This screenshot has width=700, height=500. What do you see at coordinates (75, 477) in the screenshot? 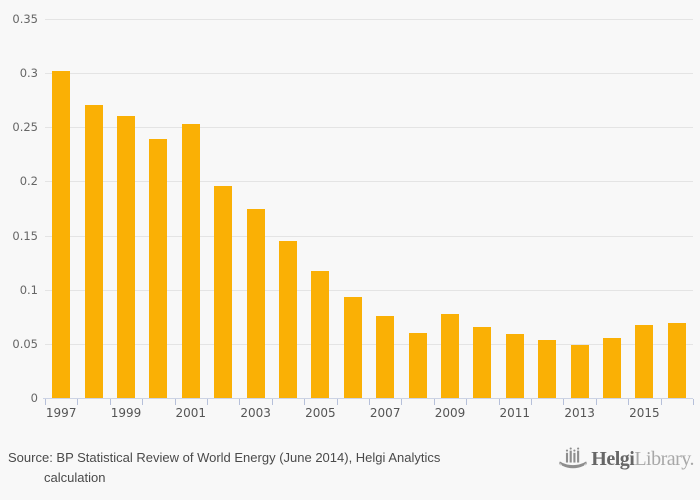
I see `source-line-2: calculation` at bounding box center [75, 477].